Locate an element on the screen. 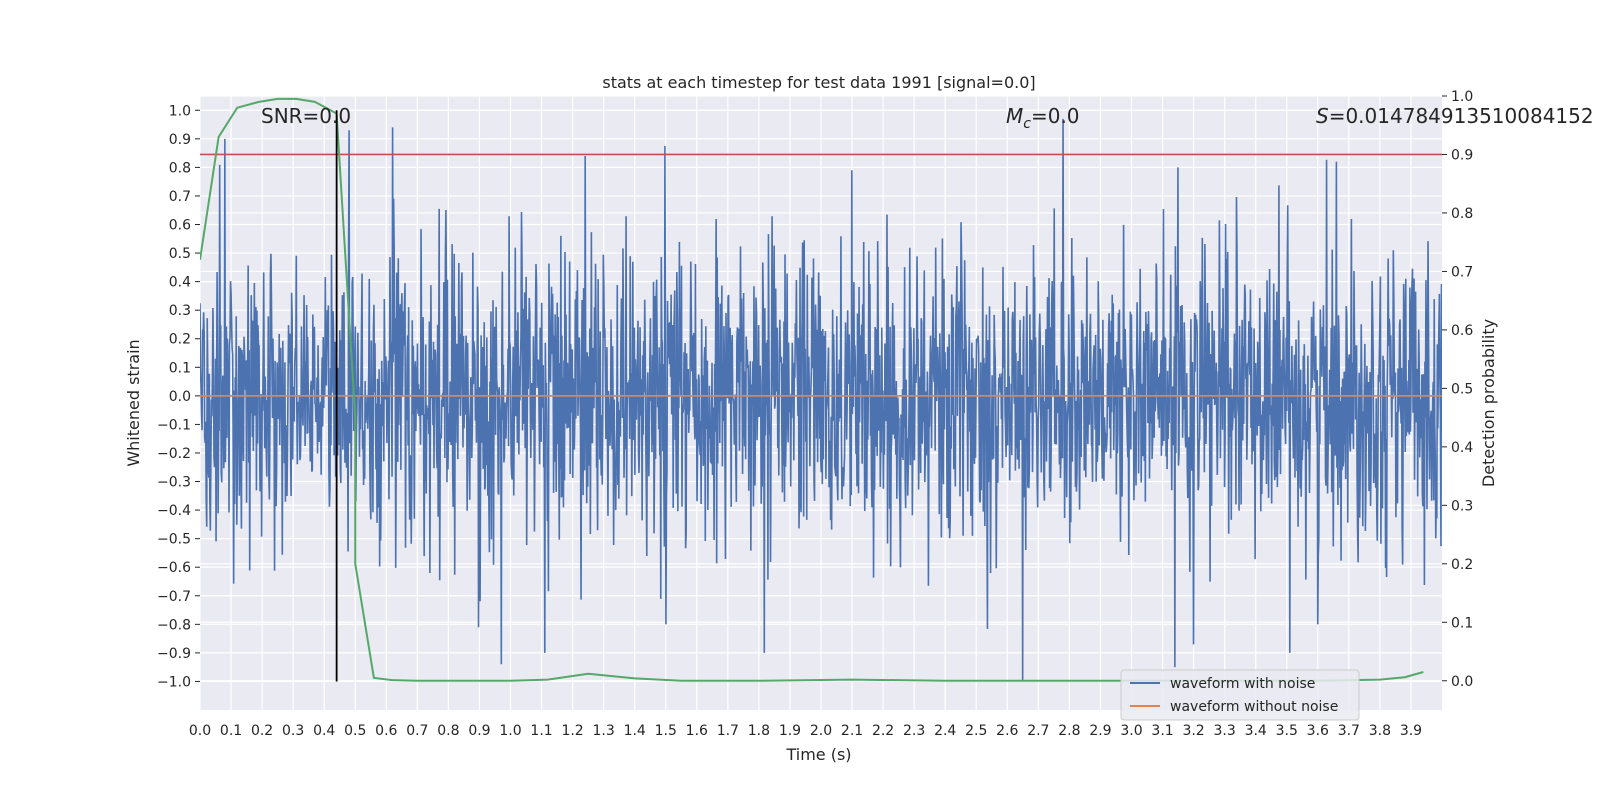 This screenshot has width=1600, height=800. y-tick-label: 0.2 is located at coordinates (180, 340).